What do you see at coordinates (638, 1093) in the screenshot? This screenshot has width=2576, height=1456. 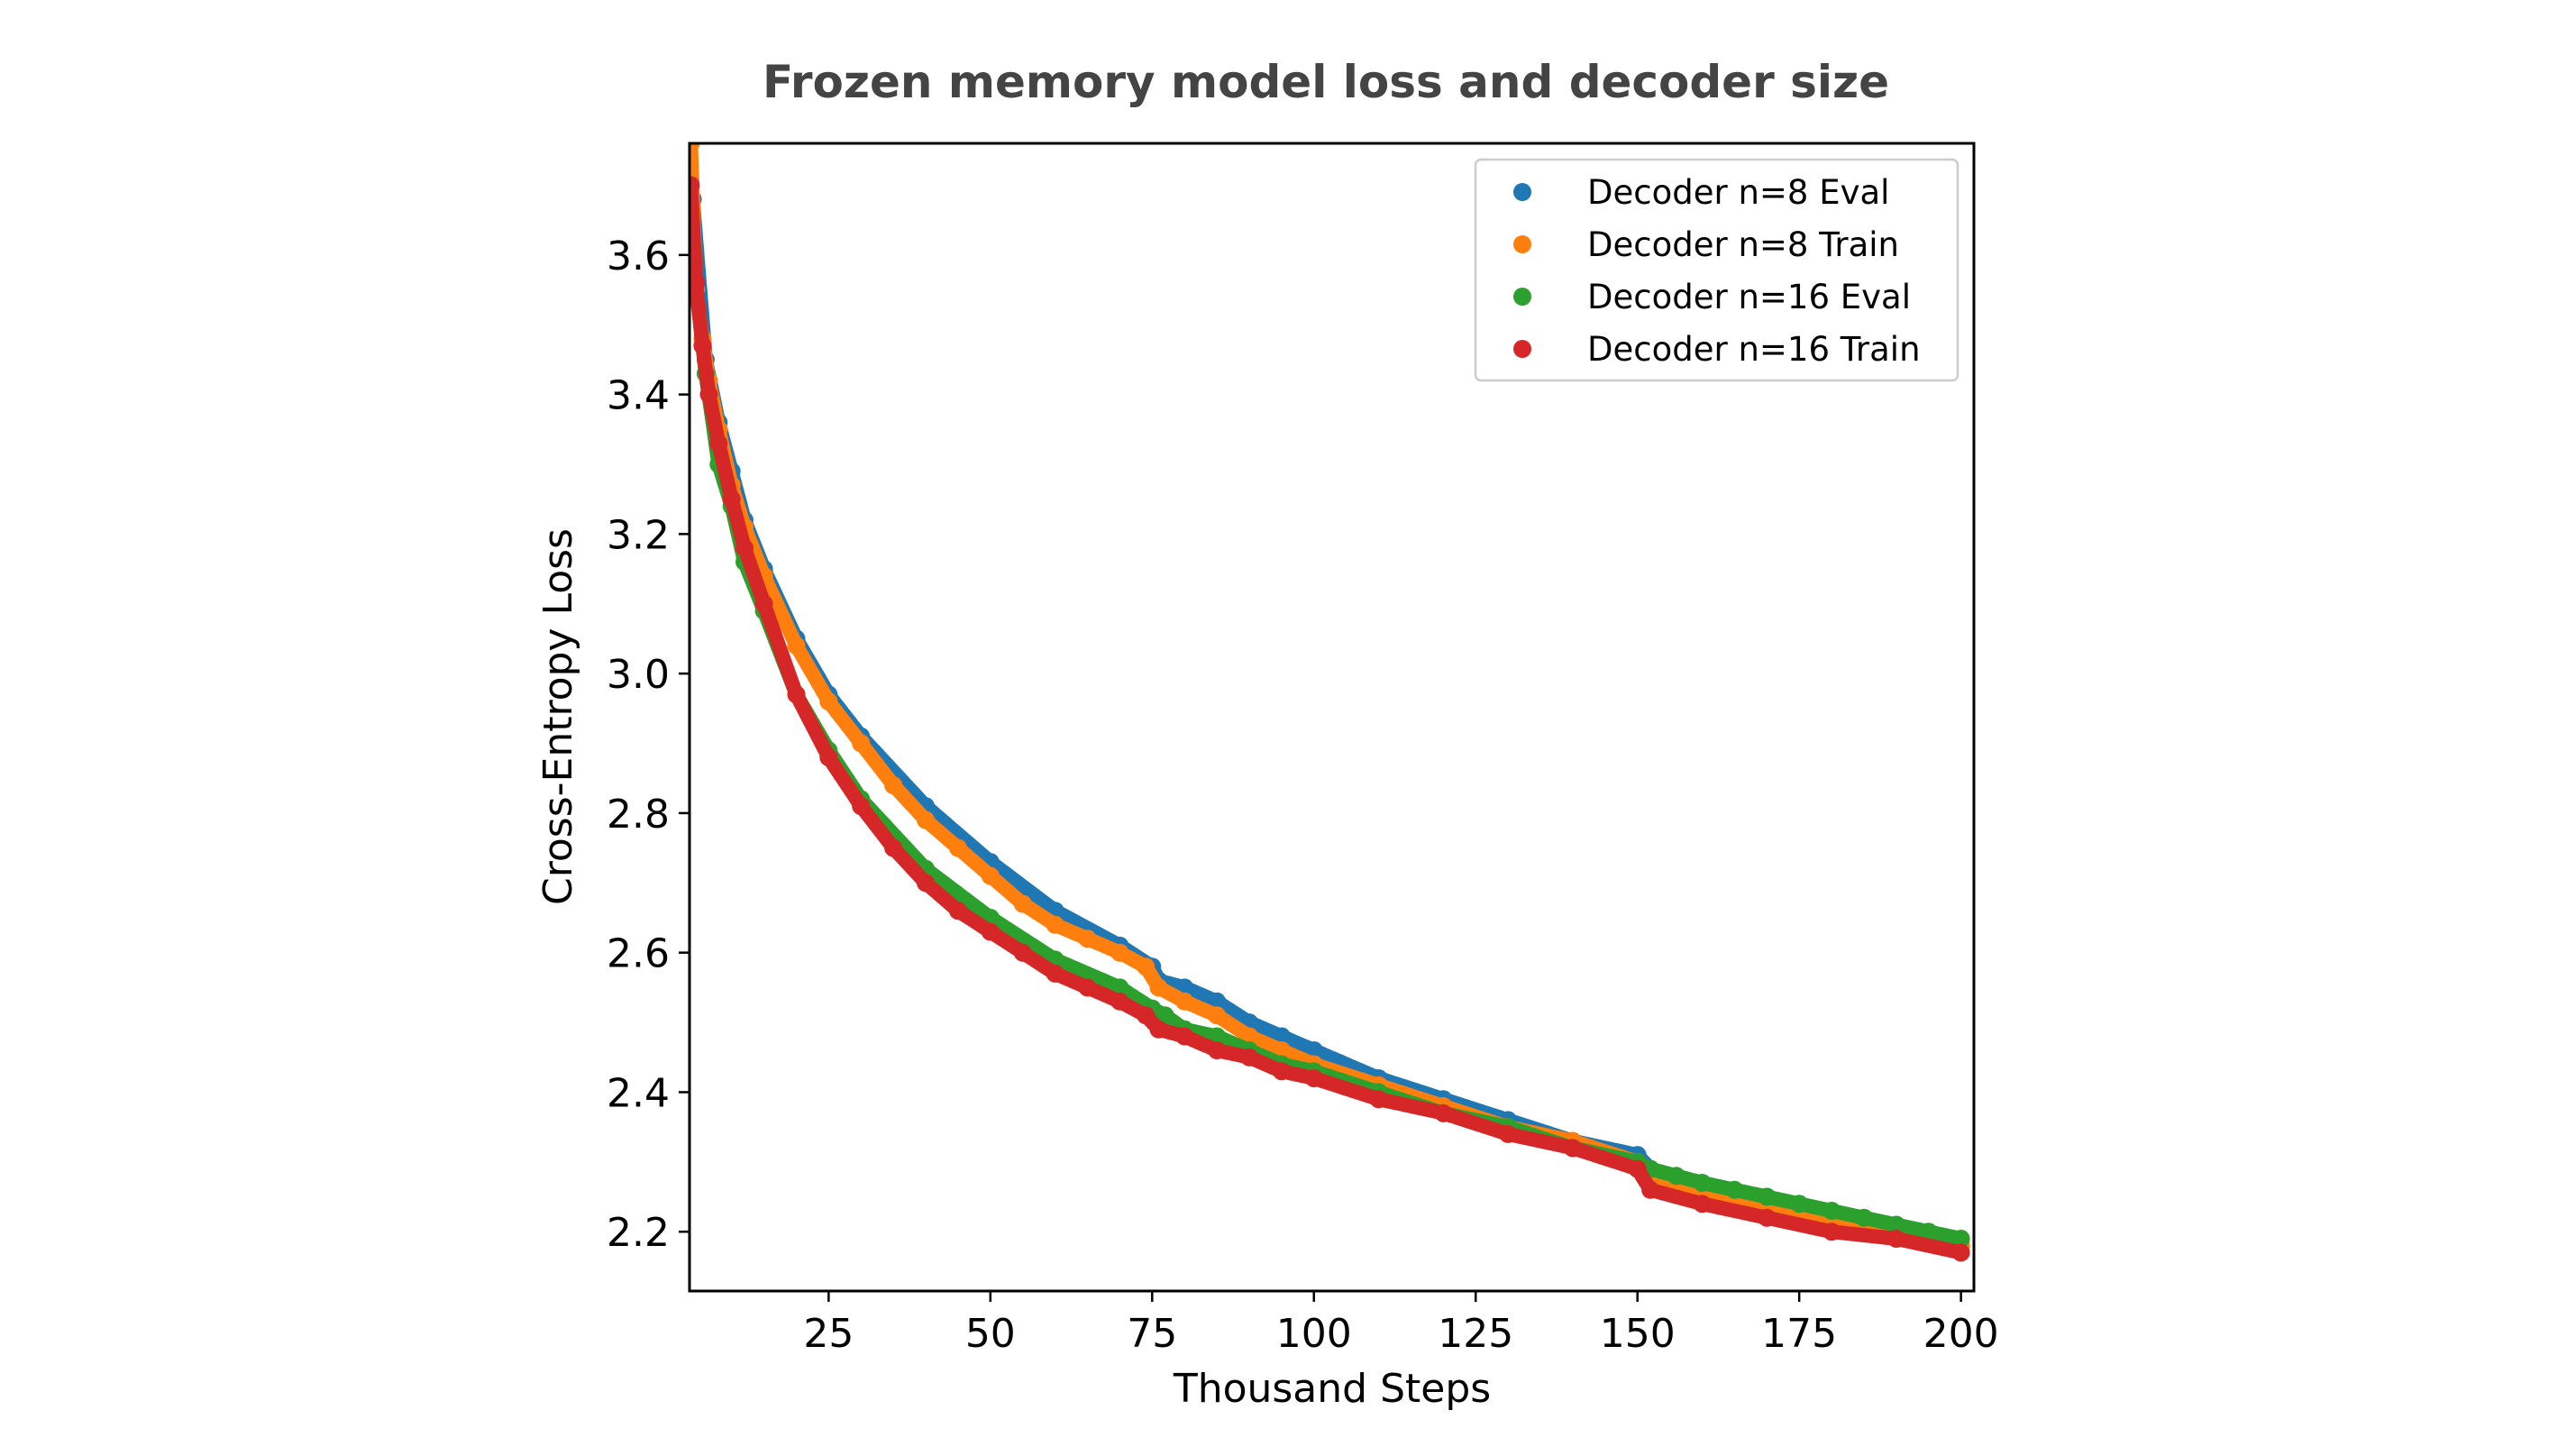 I see `y-tick-label: 2.4` at bounding box center [638, 1093].